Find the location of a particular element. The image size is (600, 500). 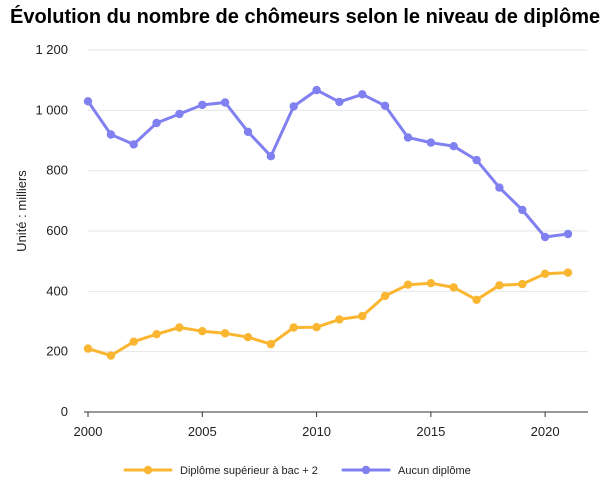

y-tick-label: 1 000 is located at coordinates (51, 109).